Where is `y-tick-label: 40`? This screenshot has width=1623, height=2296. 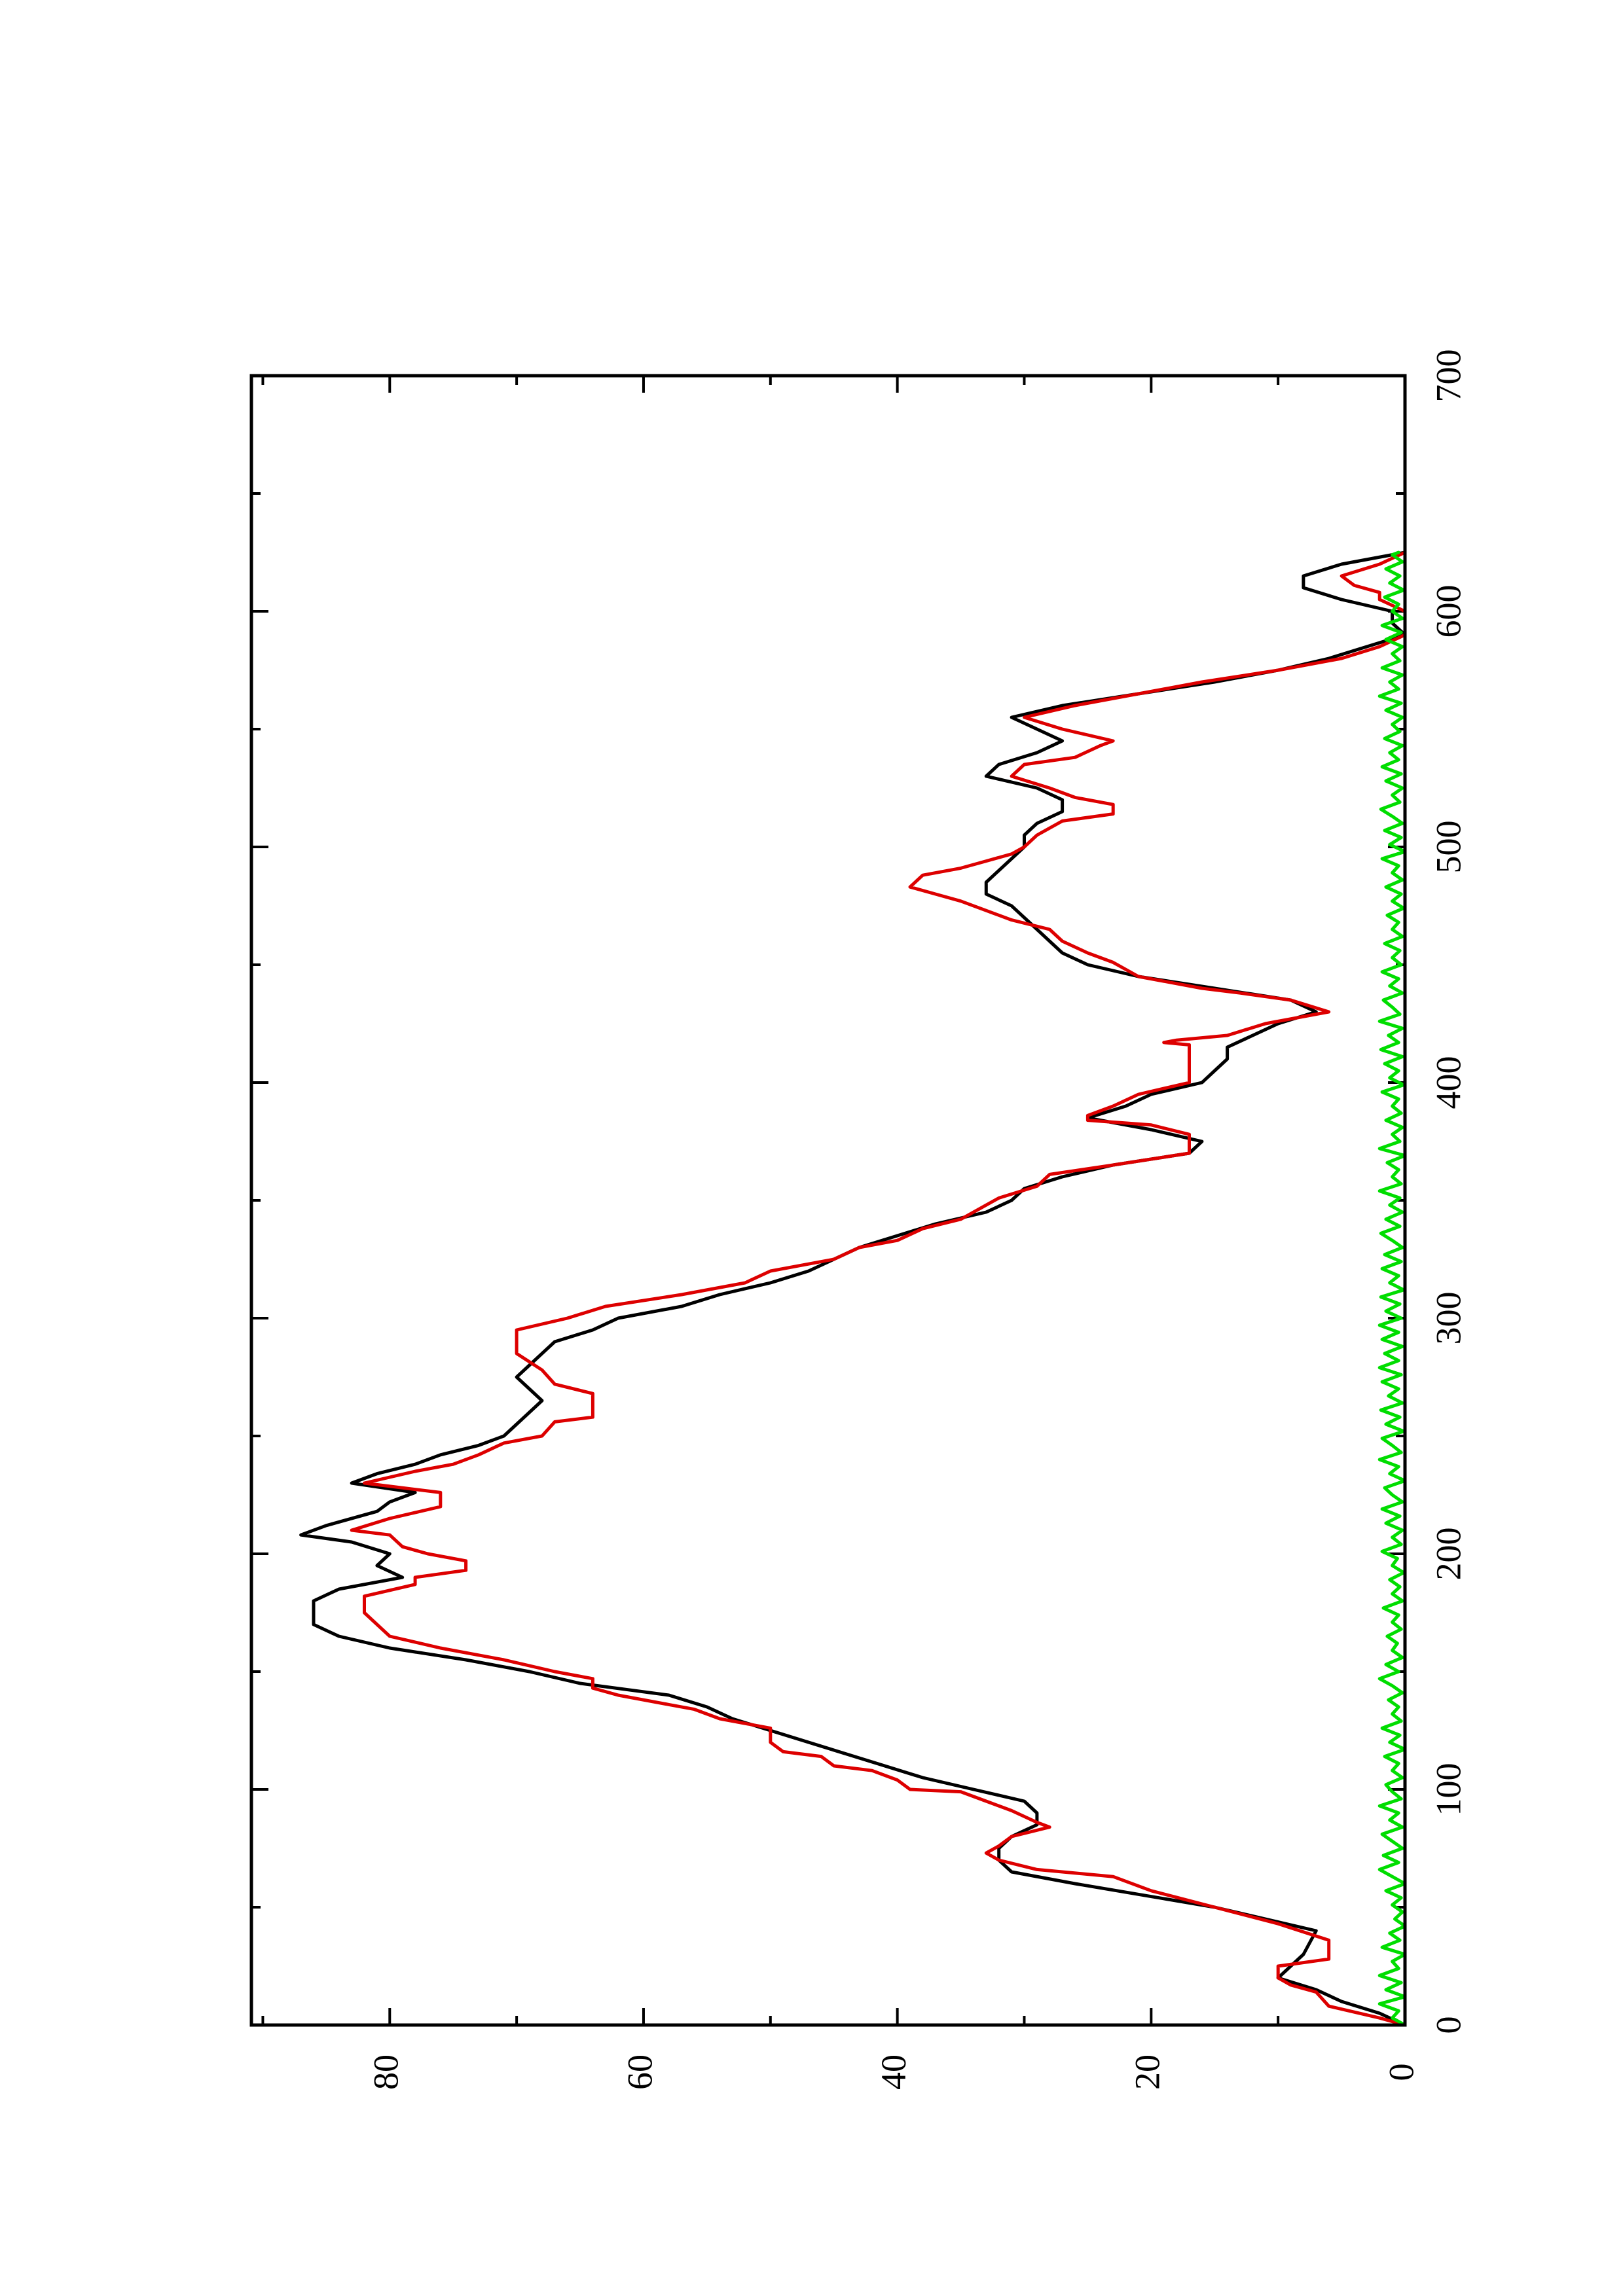 y-tick-label: 40 is located at coordinates (893, 2072).